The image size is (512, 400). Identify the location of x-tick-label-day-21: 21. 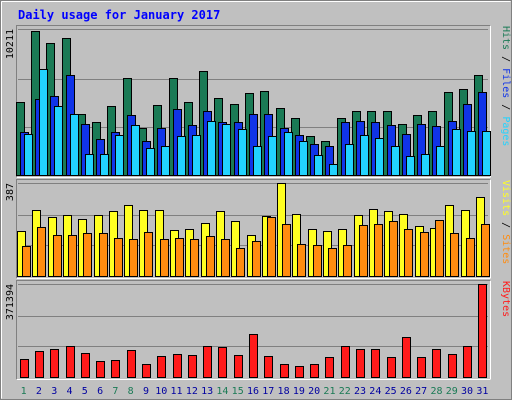
(329, 391).